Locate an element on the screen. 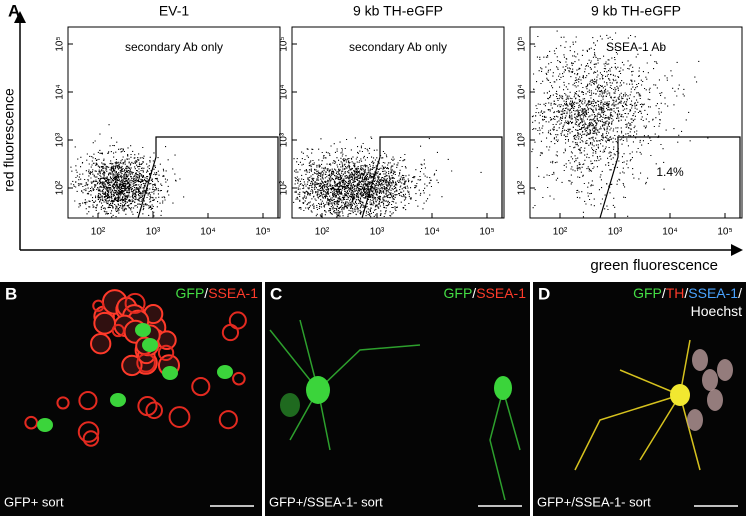  stain-name: TH is located at coordinates (675, 293).